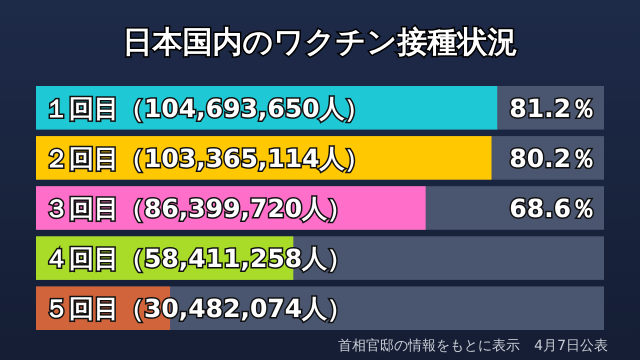 The height and width of the screenshot is (360, 640). What do you see at coordinates (320, 42) in the screenshot?
I see `chart-title: 日本国内のワクチン接種状況` at bounding box center [320, 42].